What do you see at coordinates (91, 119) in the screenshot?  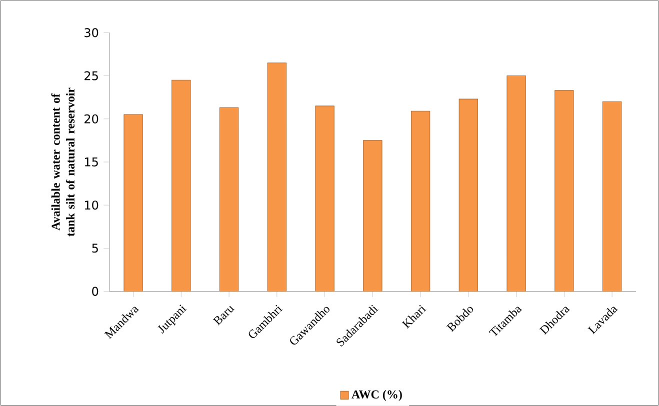 I see `y-tick-label: 20` at bounding box center [91, 119].